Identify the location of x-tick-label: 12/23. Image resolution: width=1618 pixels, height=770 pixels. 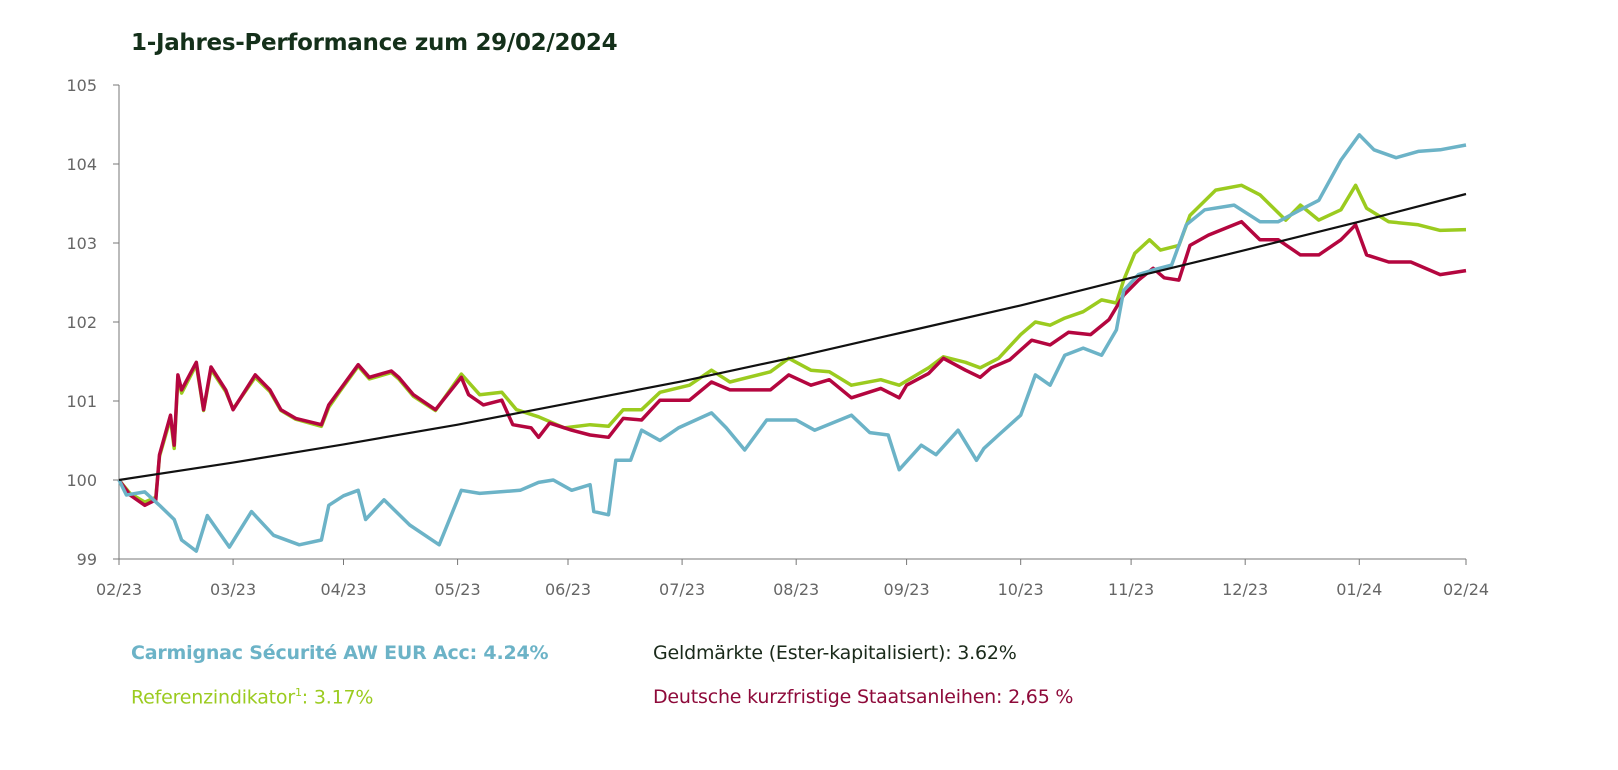
(1245, 589).